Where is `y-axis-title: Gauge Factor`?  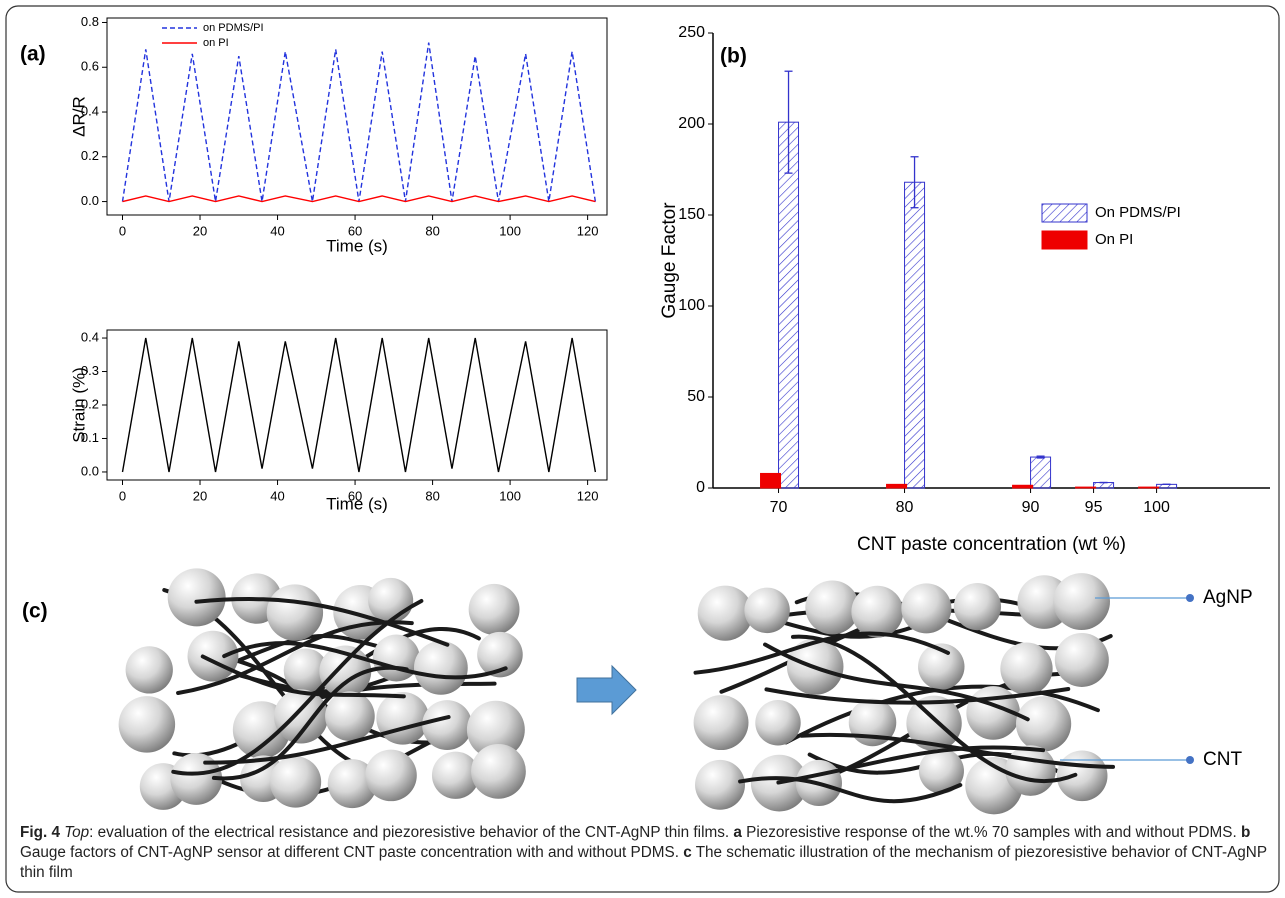 y-axis-title: Gauge Factor is located at coordinates (669, 260).